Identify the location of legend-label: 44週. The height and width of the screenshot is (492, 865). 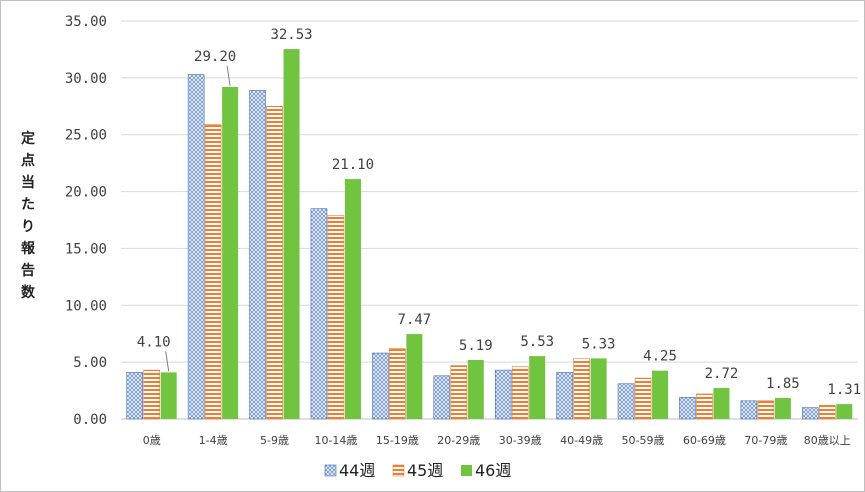
(357, 470).